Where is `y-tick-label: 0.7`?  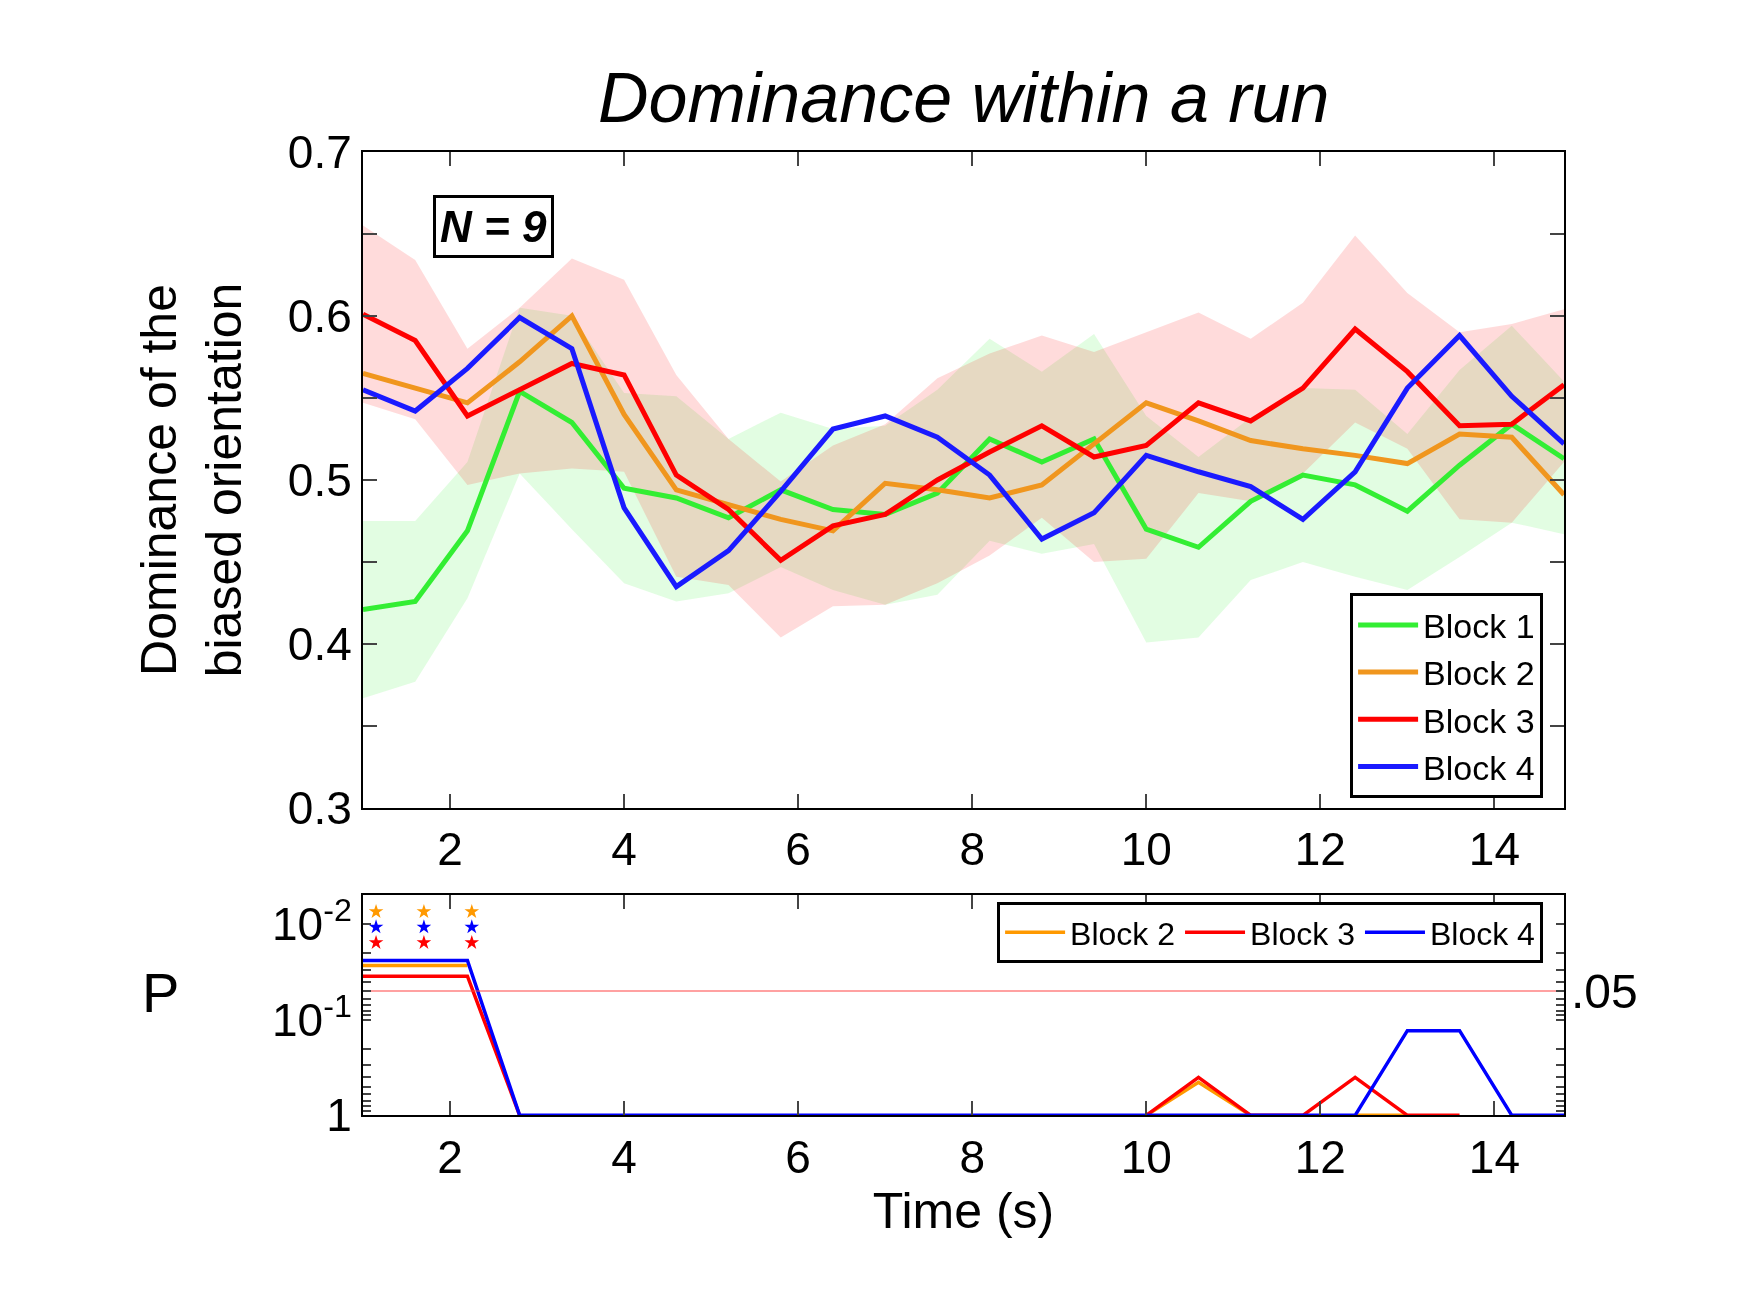 y-tick-label: 0.7 is located at coordinates (319, 151).